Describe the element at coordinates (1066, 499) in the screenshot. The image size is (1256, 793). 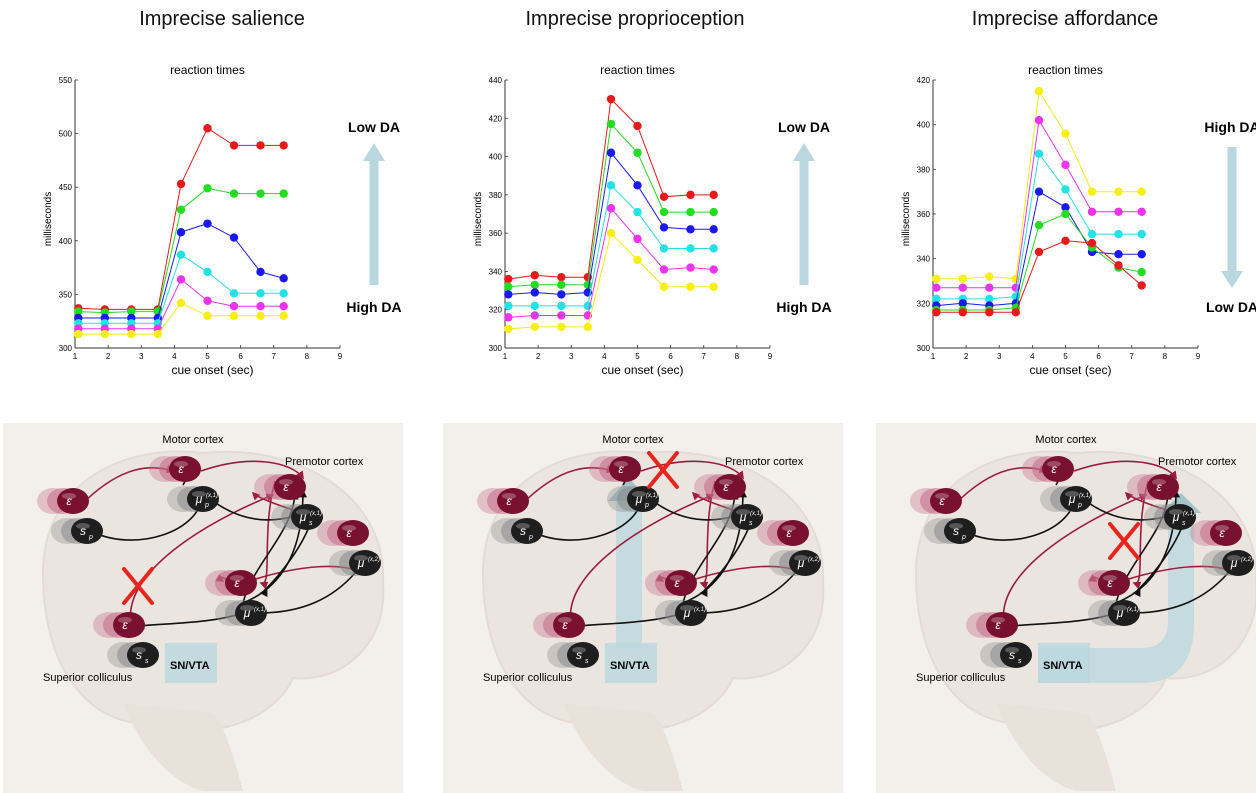
I see `state-node-motor: μ p (x,1)` at that location.